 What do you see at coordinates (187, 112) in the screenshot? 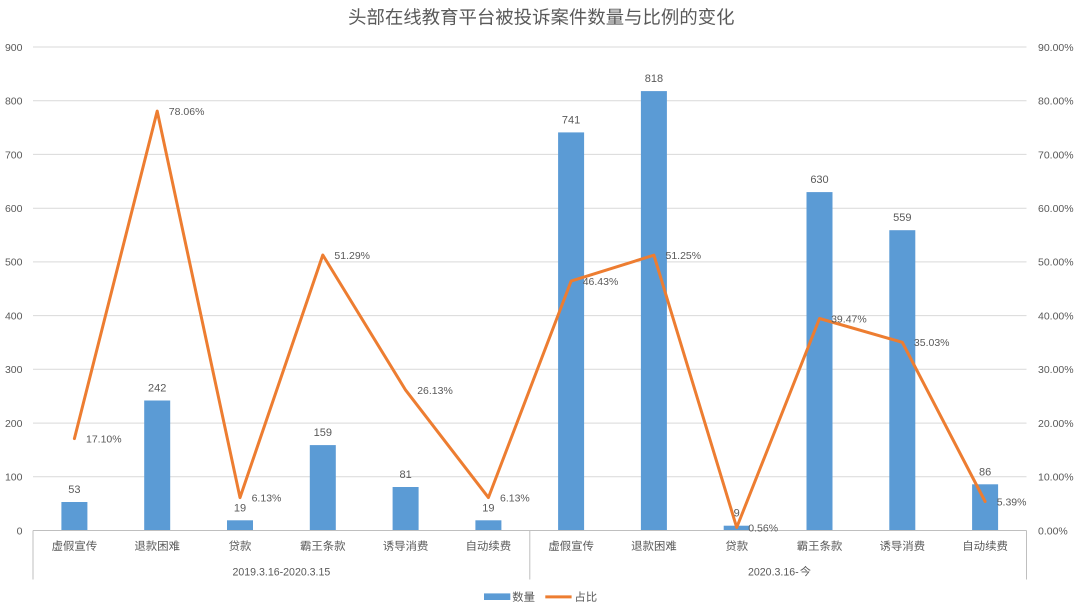
I see `svg-text: 78.06%` at bounding box center [187, 112].